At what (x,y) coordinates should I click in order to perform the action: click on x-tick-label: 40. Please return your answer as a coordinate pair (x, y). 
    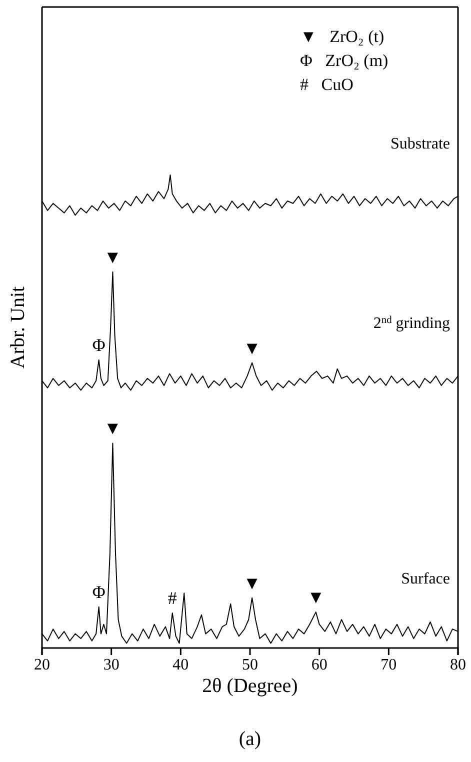
    Looking at the image, I should click on (180, 665).